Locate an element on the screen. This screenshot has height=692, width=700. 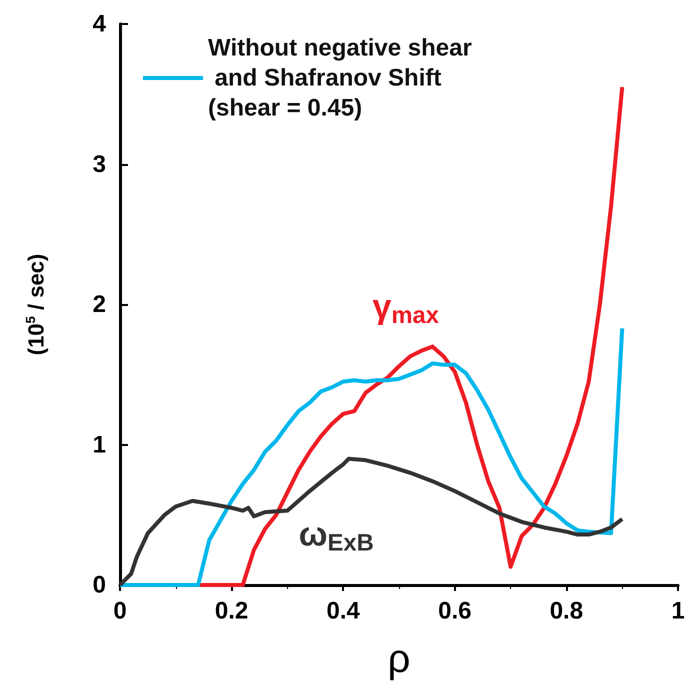
y-axis-title: (105 / sec) is located at coordinates (35, 305).